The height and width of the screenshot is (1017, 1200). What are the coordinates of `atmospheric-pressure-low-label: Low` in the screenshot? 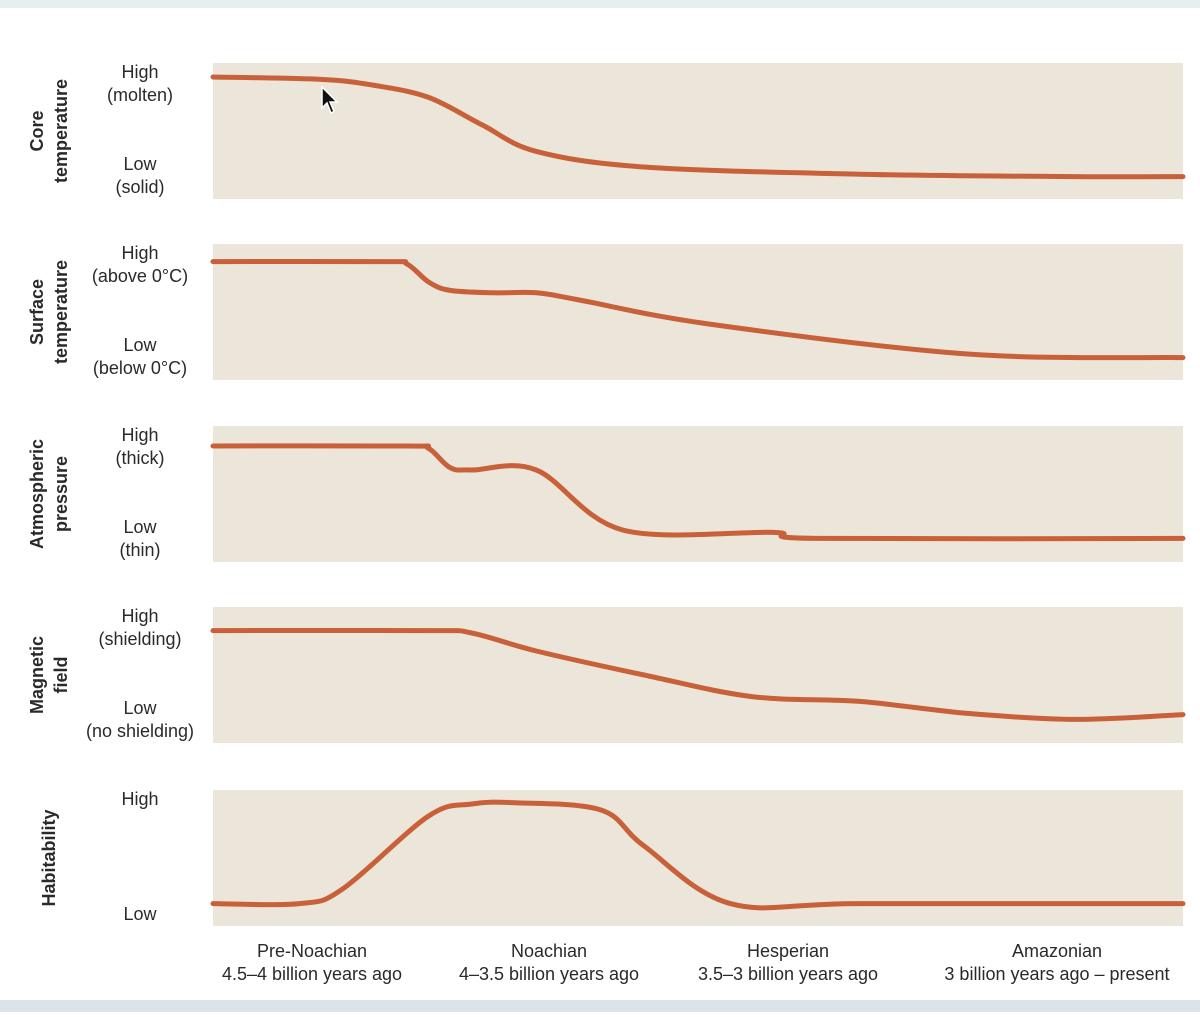 It's located at (140, 527).